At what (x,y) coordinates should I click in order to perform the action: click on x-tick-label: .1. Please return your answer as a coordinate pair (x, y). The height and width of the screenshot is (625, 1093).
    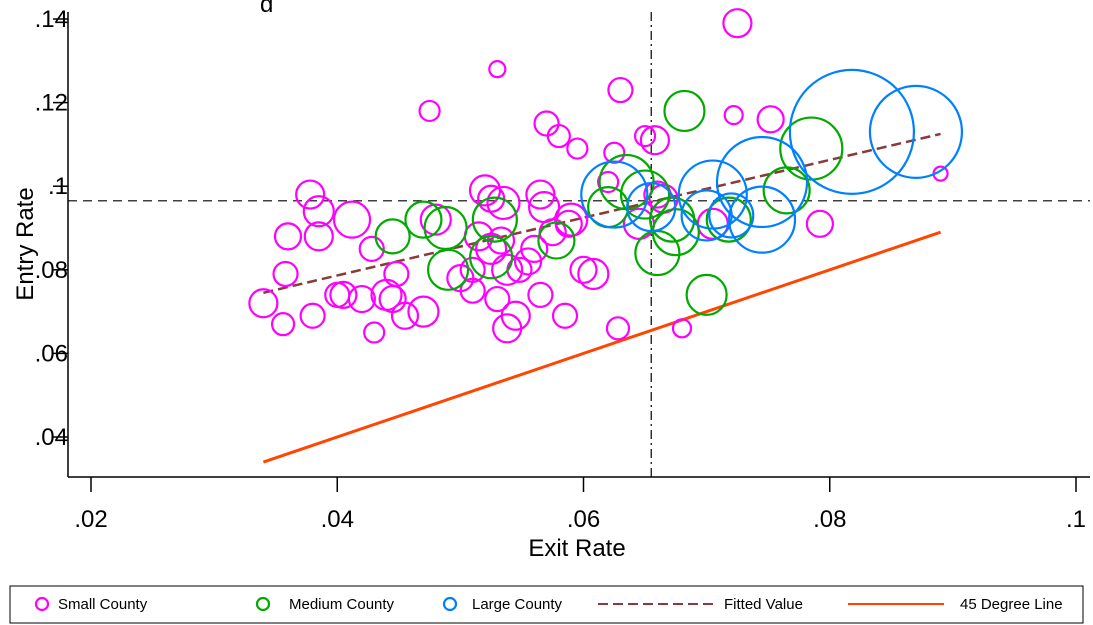
    Looking at the image, I should click on (1076, 519).